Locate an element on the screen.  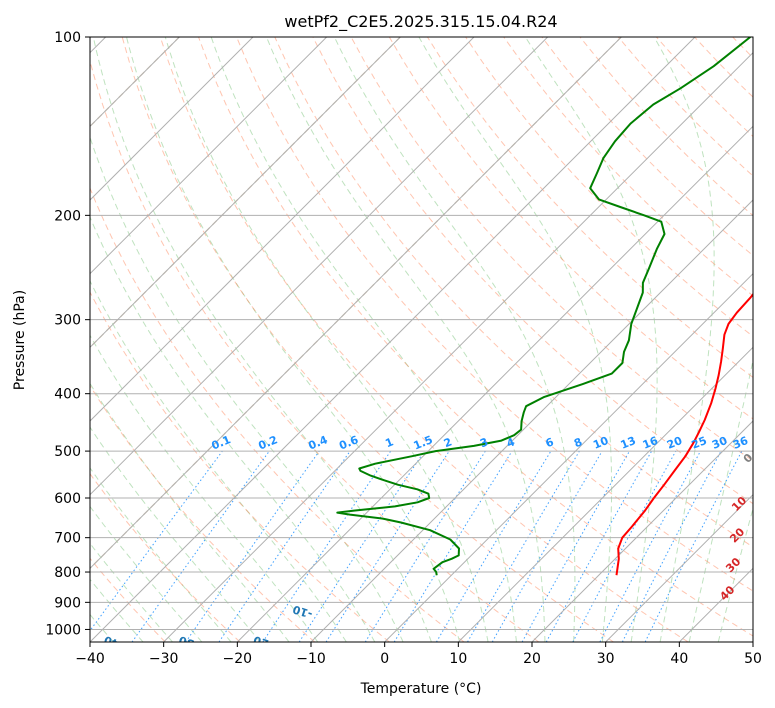
y-tick-label: 900 is located at coordinates (67, 603).